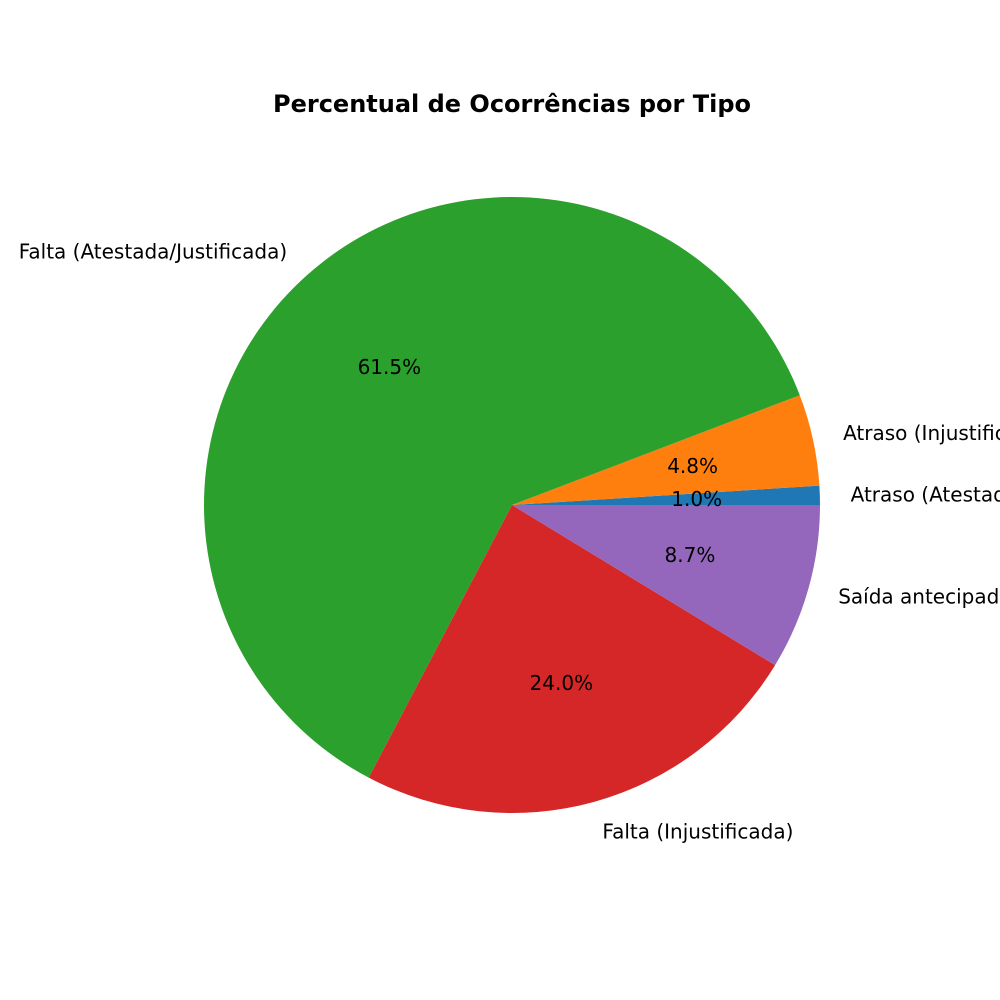 The image size is (1000, 1000). Describe the element at coordinates (921, 433) in the screenshot. I see `slice-label-atraso-injustificado: Atraso (Injustificado)` at that location.